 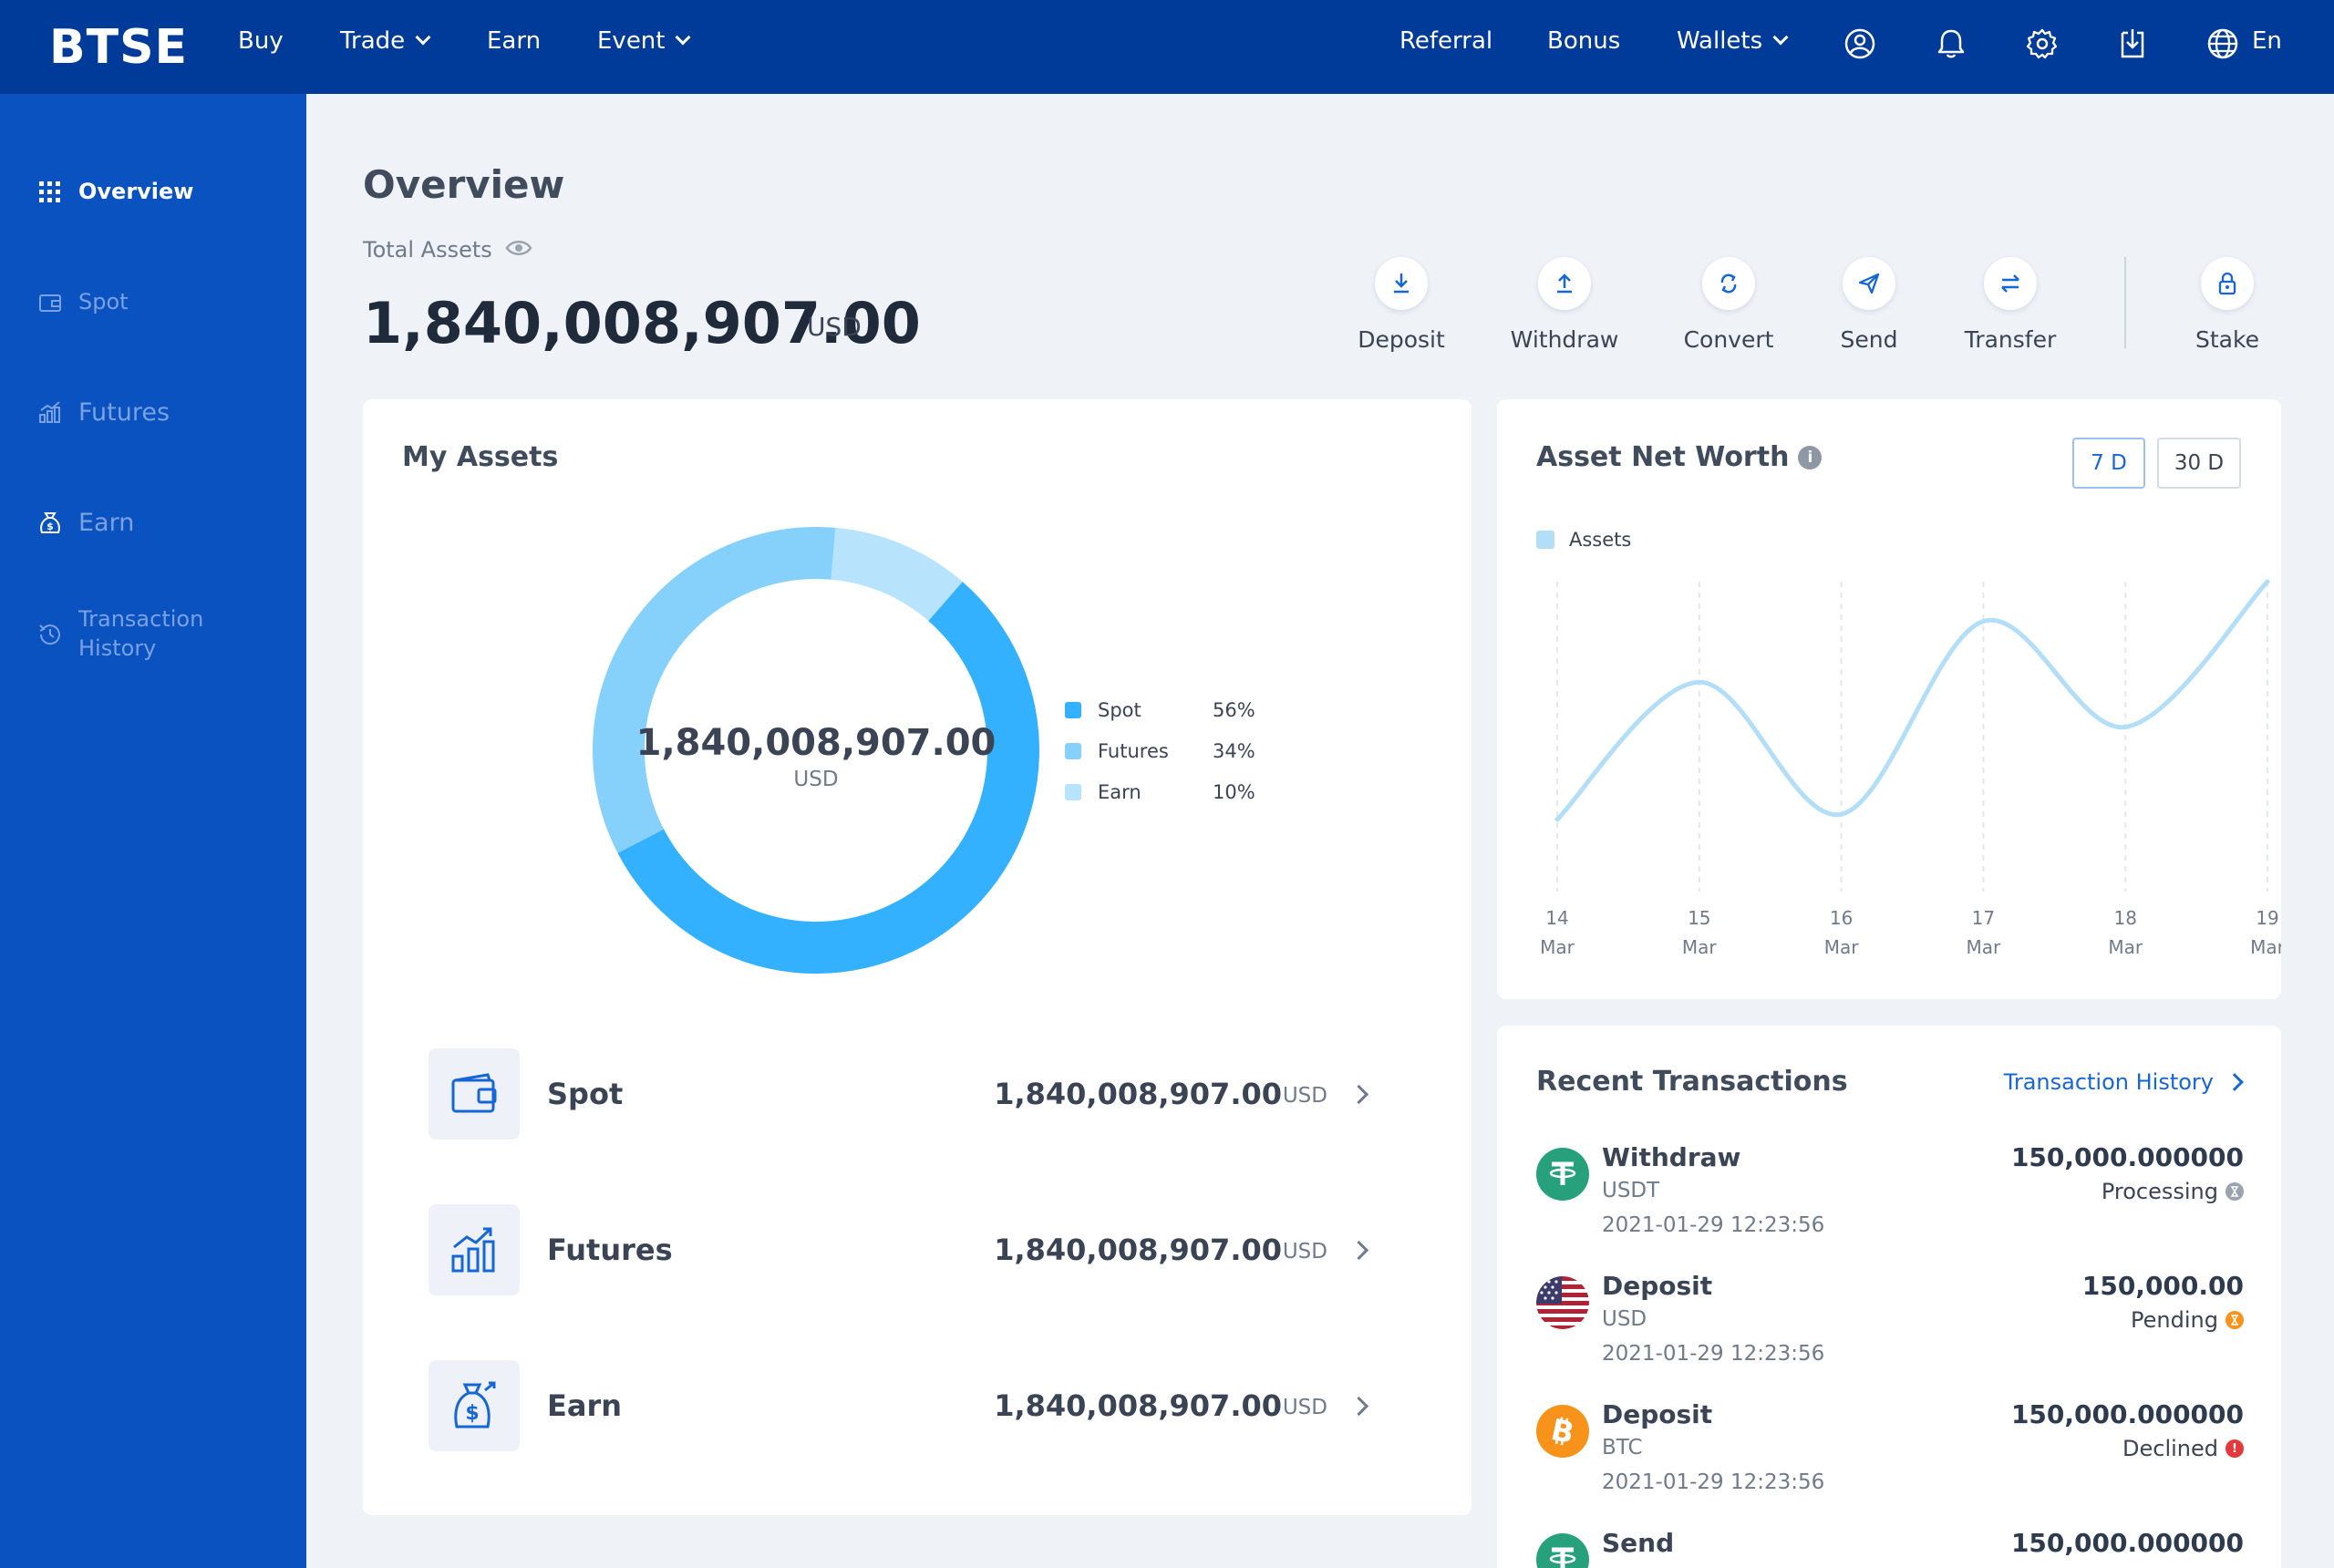 What do you see at coordinates (1234, 791) in the screenshot?
I see `legend-percent: 10%` at bounding box center [1234, 791].